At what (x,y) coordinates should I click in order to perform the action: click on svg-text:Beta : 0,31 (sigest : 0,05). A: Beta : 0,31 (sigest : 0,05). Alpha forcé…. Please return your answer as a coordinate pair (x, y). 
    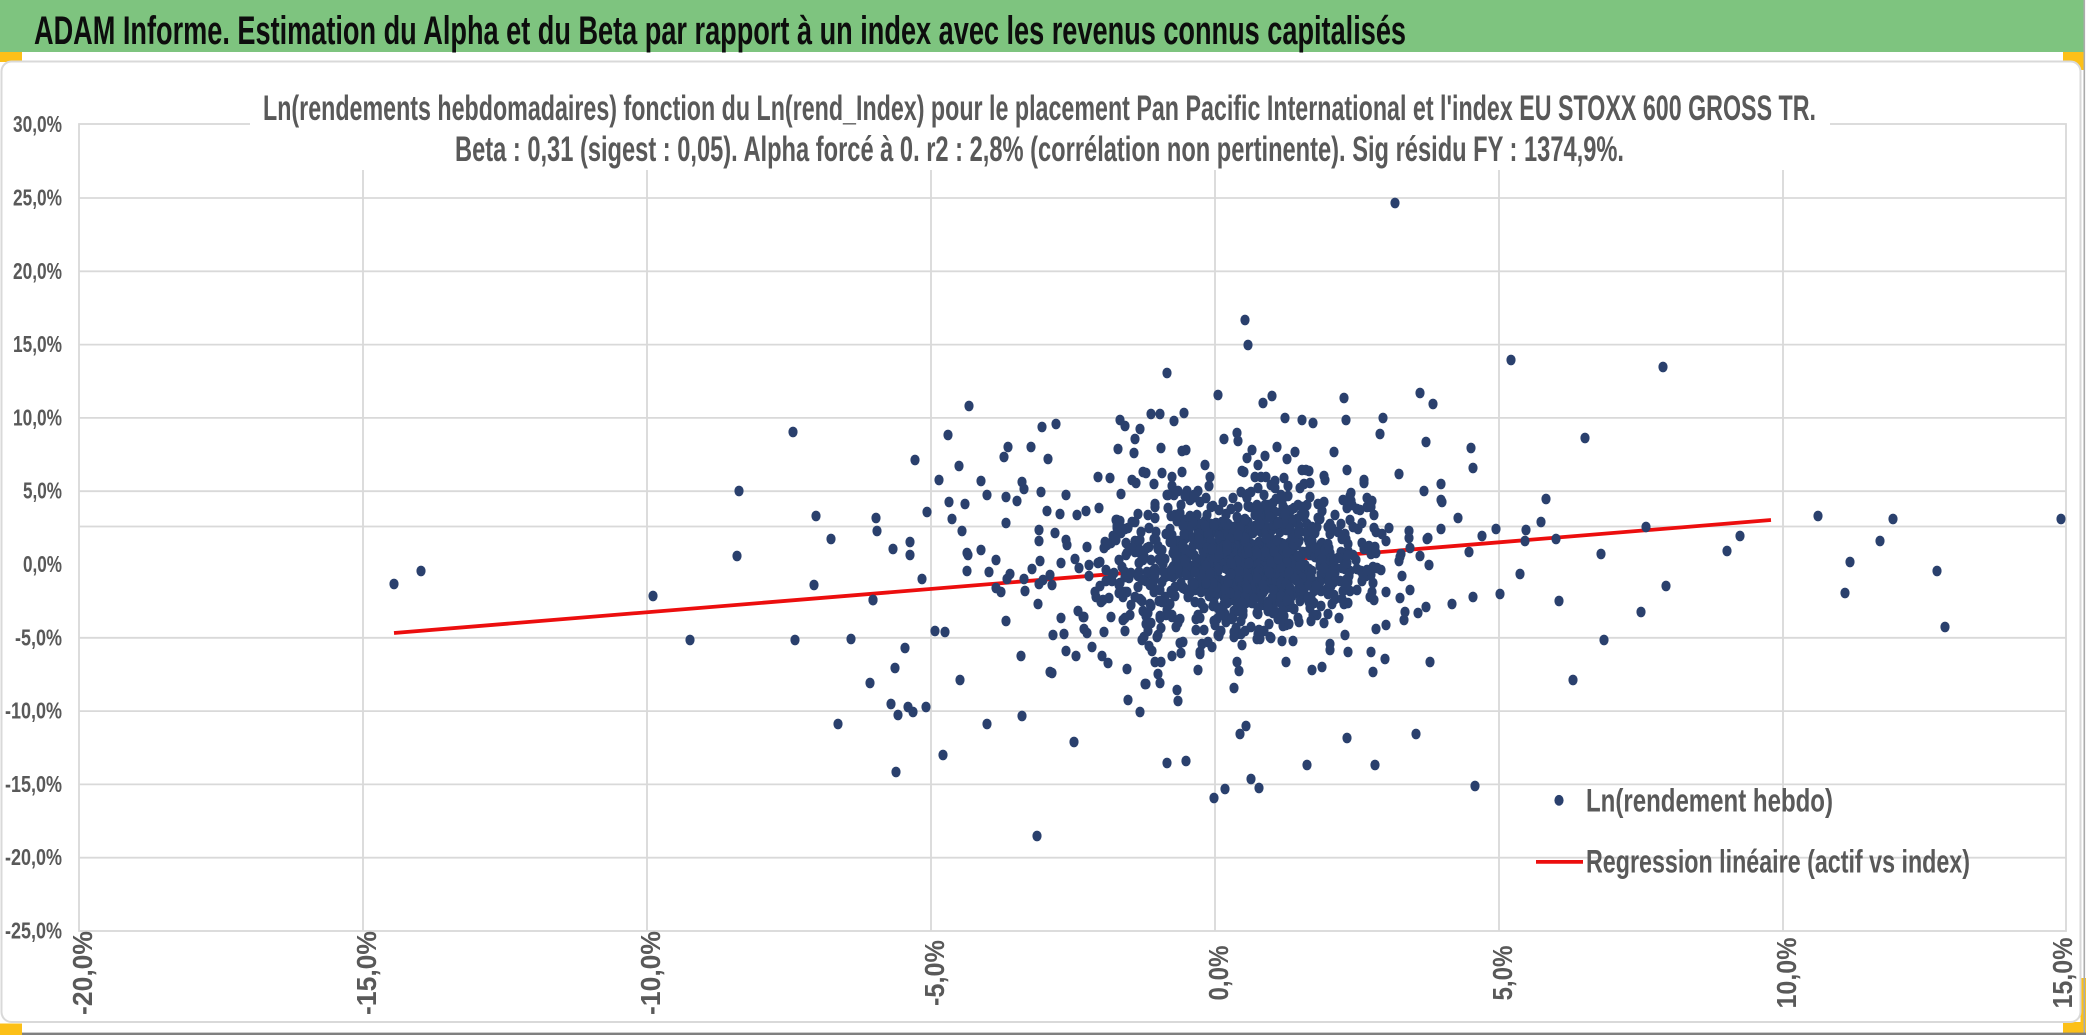
    Looking at the image, I should click on (1039, 149).